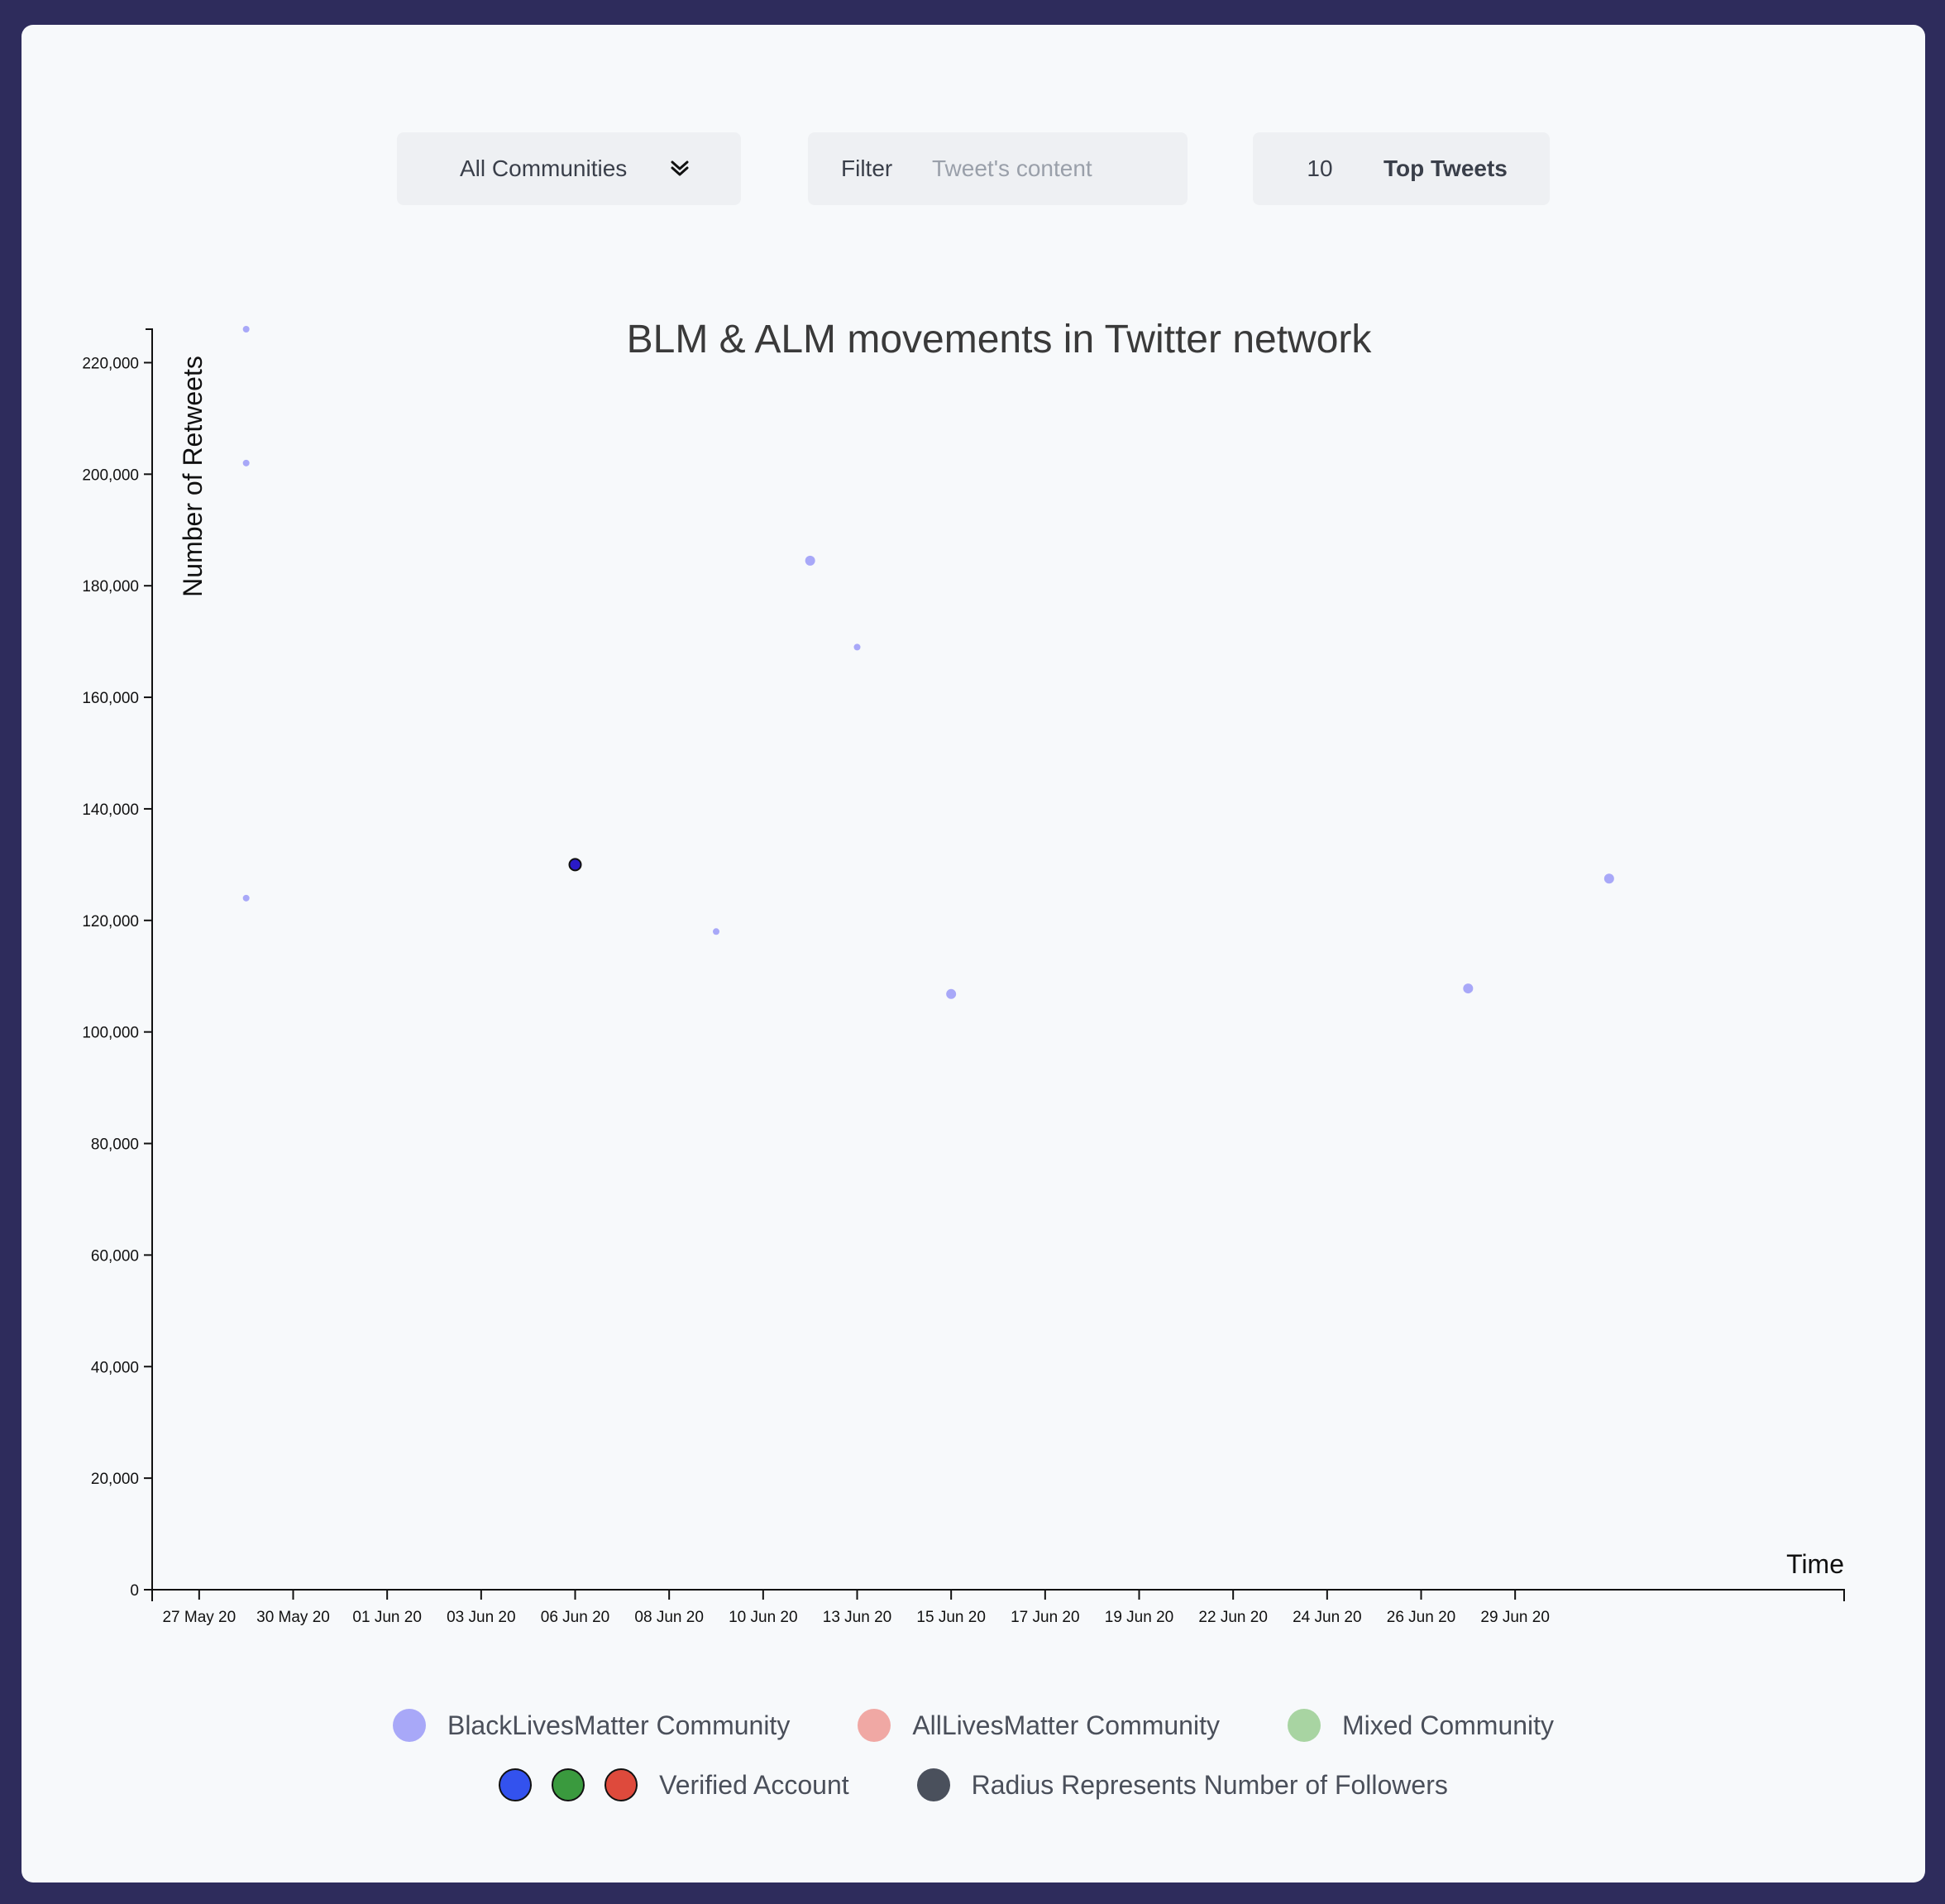  I want to click on y-tick-label: 180,000, so click(111, 587).